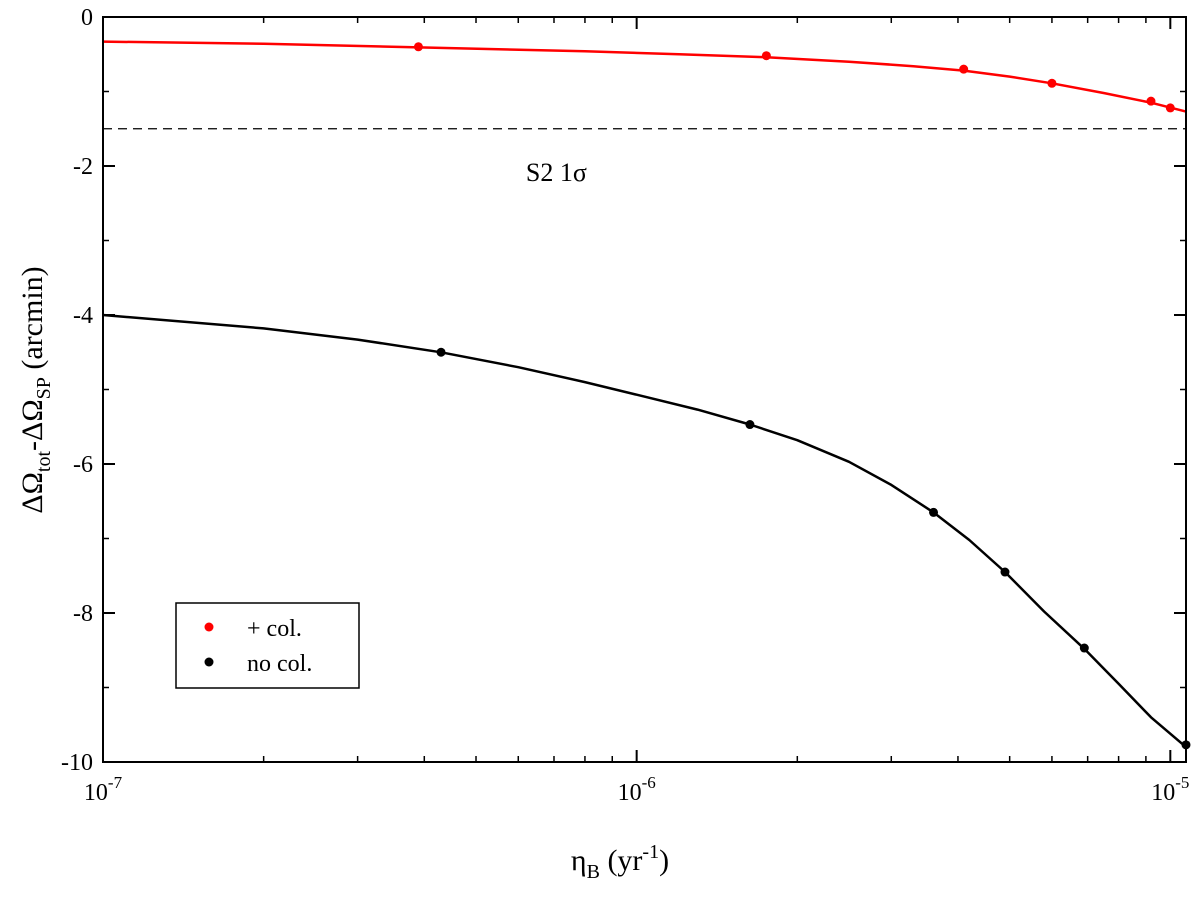 This screenshot has height=899, width=1200. Describe the element at coordinates (209, 627) in the screenshot. I see `legend-marker-plus-col` at that location.